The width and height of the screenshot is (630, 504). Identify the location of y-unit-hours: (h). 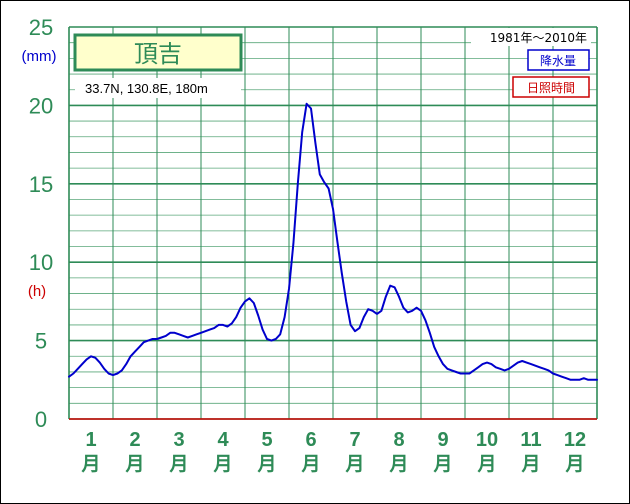
(37, 291).